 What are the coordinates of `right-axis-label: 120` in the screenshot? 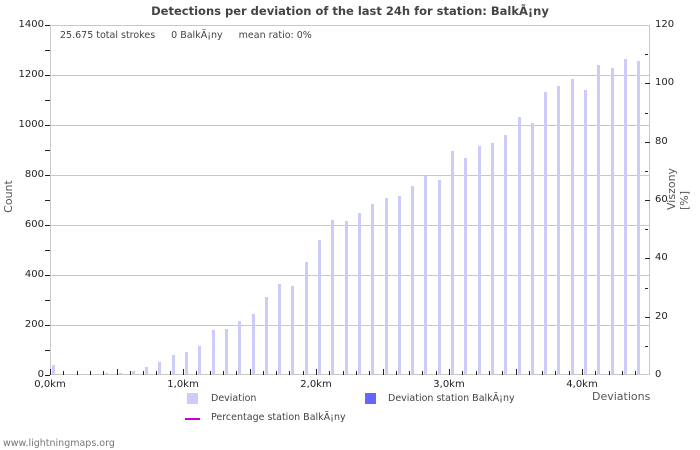 It's located at (665, 24).